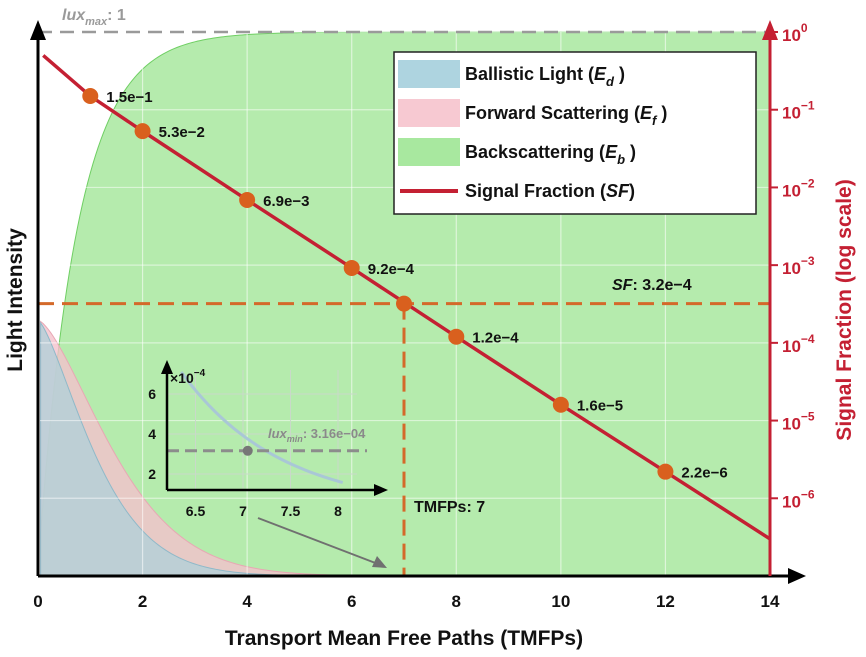 Image resolution: width=866 pixels, height=657 pixels. I want to click on inset-lux-min-point, so click(247, 450).